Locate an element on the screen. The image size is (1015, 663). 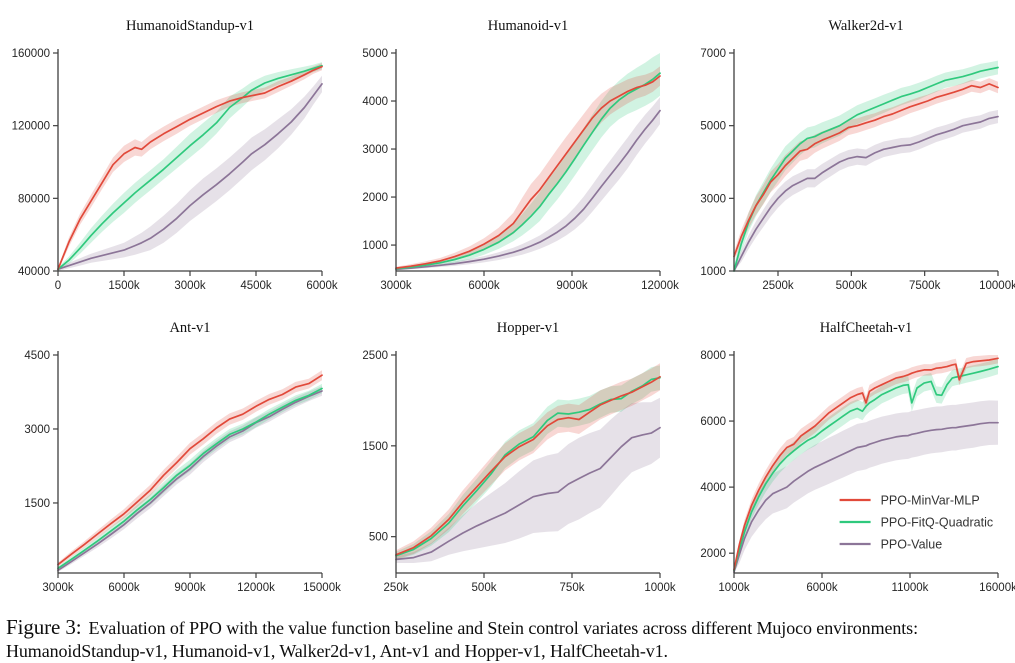
chart-title: Walker2d-v1 is located at coordinates (865, 26).